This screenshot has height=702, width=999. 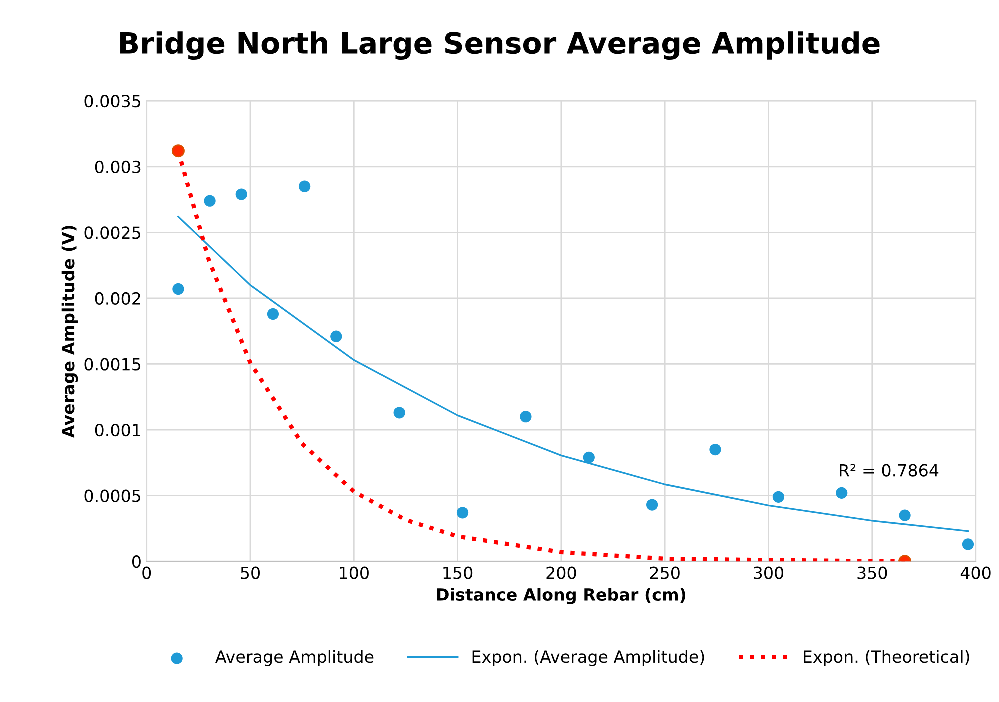 What do you see at coordinates (117, 299) in the screenshot?
I see `y-tick-label: 0.002` at bounding box center [117, 299].